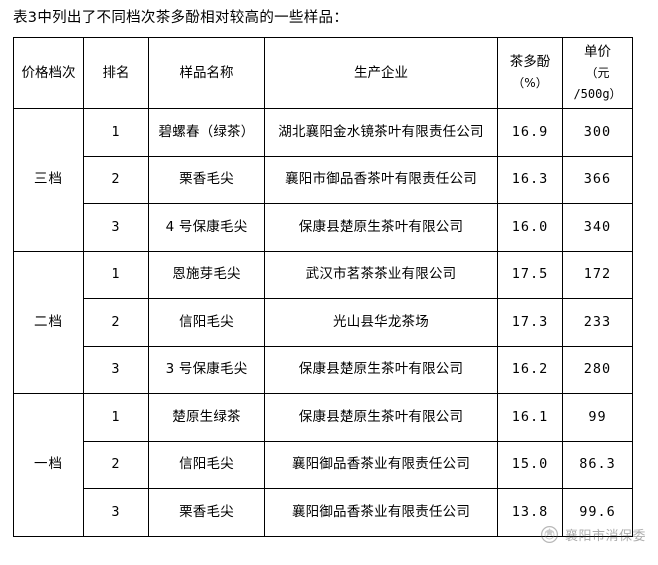 The height and width of the screenshot is (565, 658). Describe the element at coordinates (597, 51) in the screenshot. I see `column-header-price-main: 单价` at that location.